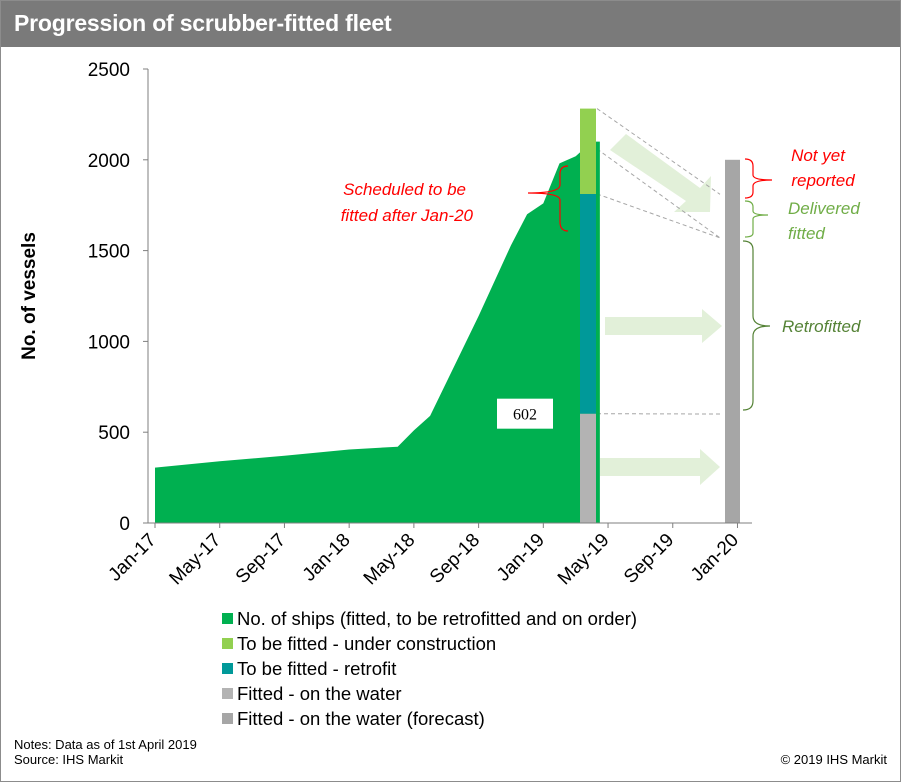 This screenshot has width=901, height=782. I want to click on bar-layer: 602, so click(618, 316).